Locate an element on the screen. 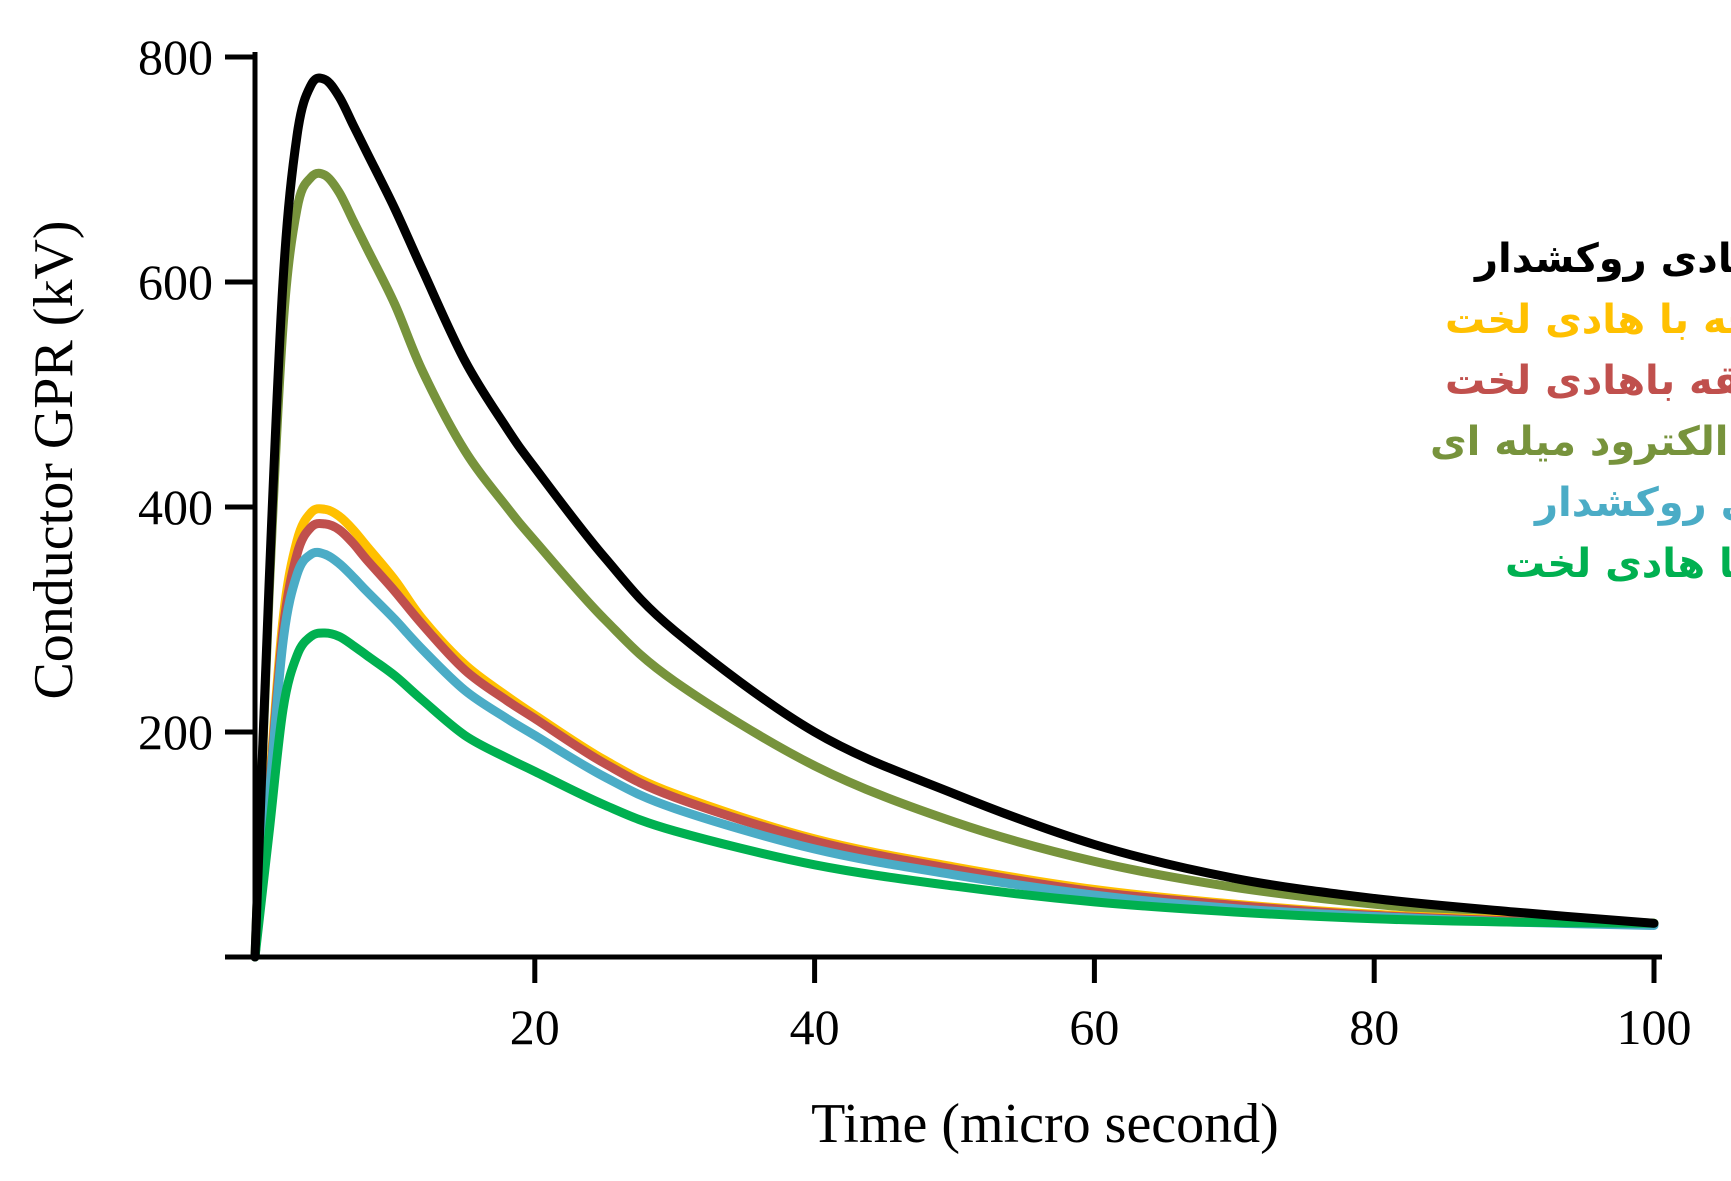 The image size is (1731, 1181). legend-entry-3: یک الکترود میله ای is located at coordinates (1580, 442).